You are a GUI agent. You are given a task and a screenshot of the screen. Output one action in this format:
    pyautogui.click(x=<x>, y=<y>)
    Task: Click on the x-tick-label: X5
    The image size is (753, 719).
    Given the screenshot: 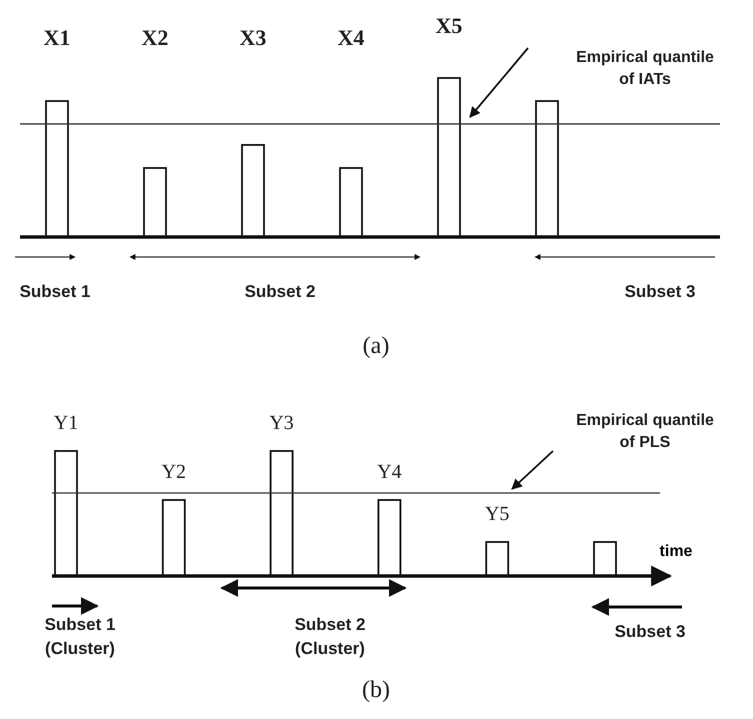 What is the action you would take?
    pyautogui.click(x=449, y=25)
    